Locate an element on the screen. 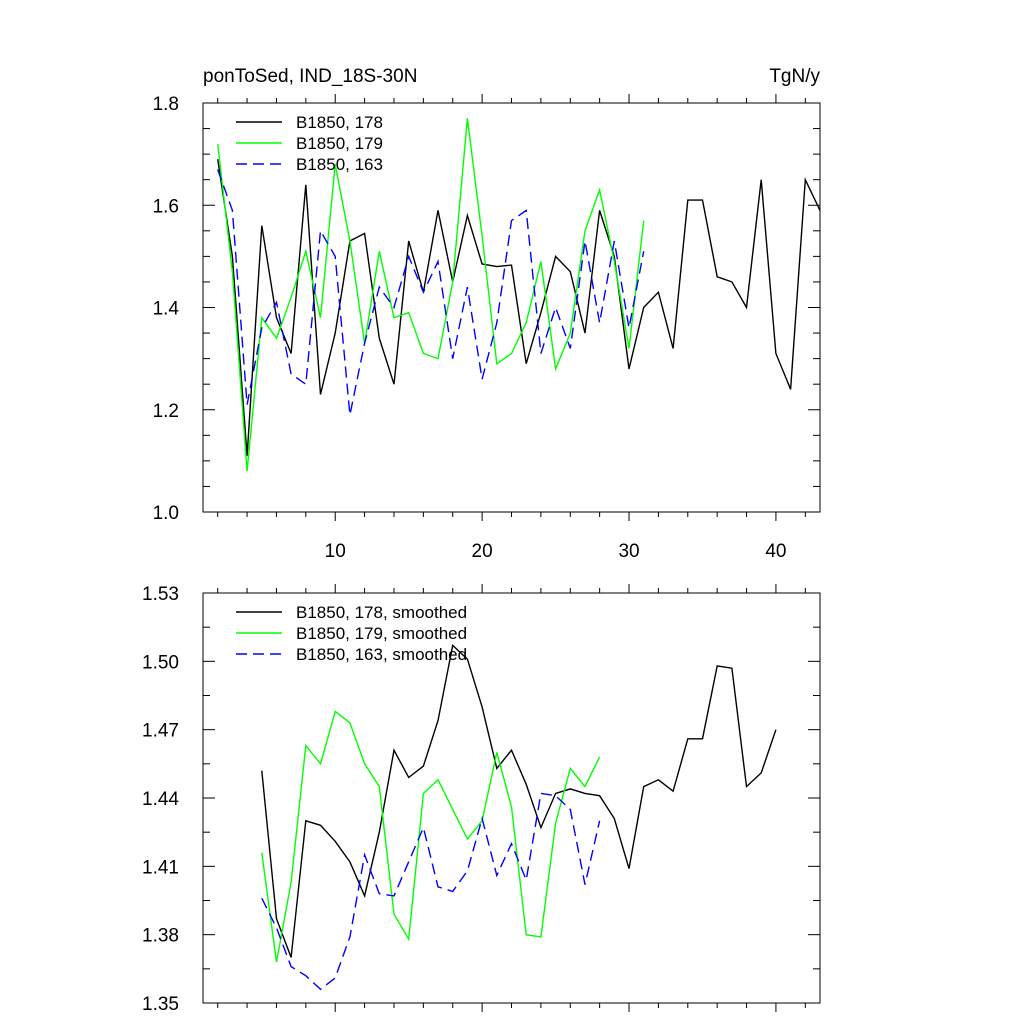 Image resolution: width=1024 pixels, height=1024 pixels. y-tick-label: 1.53 is located at coordinates (160, 594).